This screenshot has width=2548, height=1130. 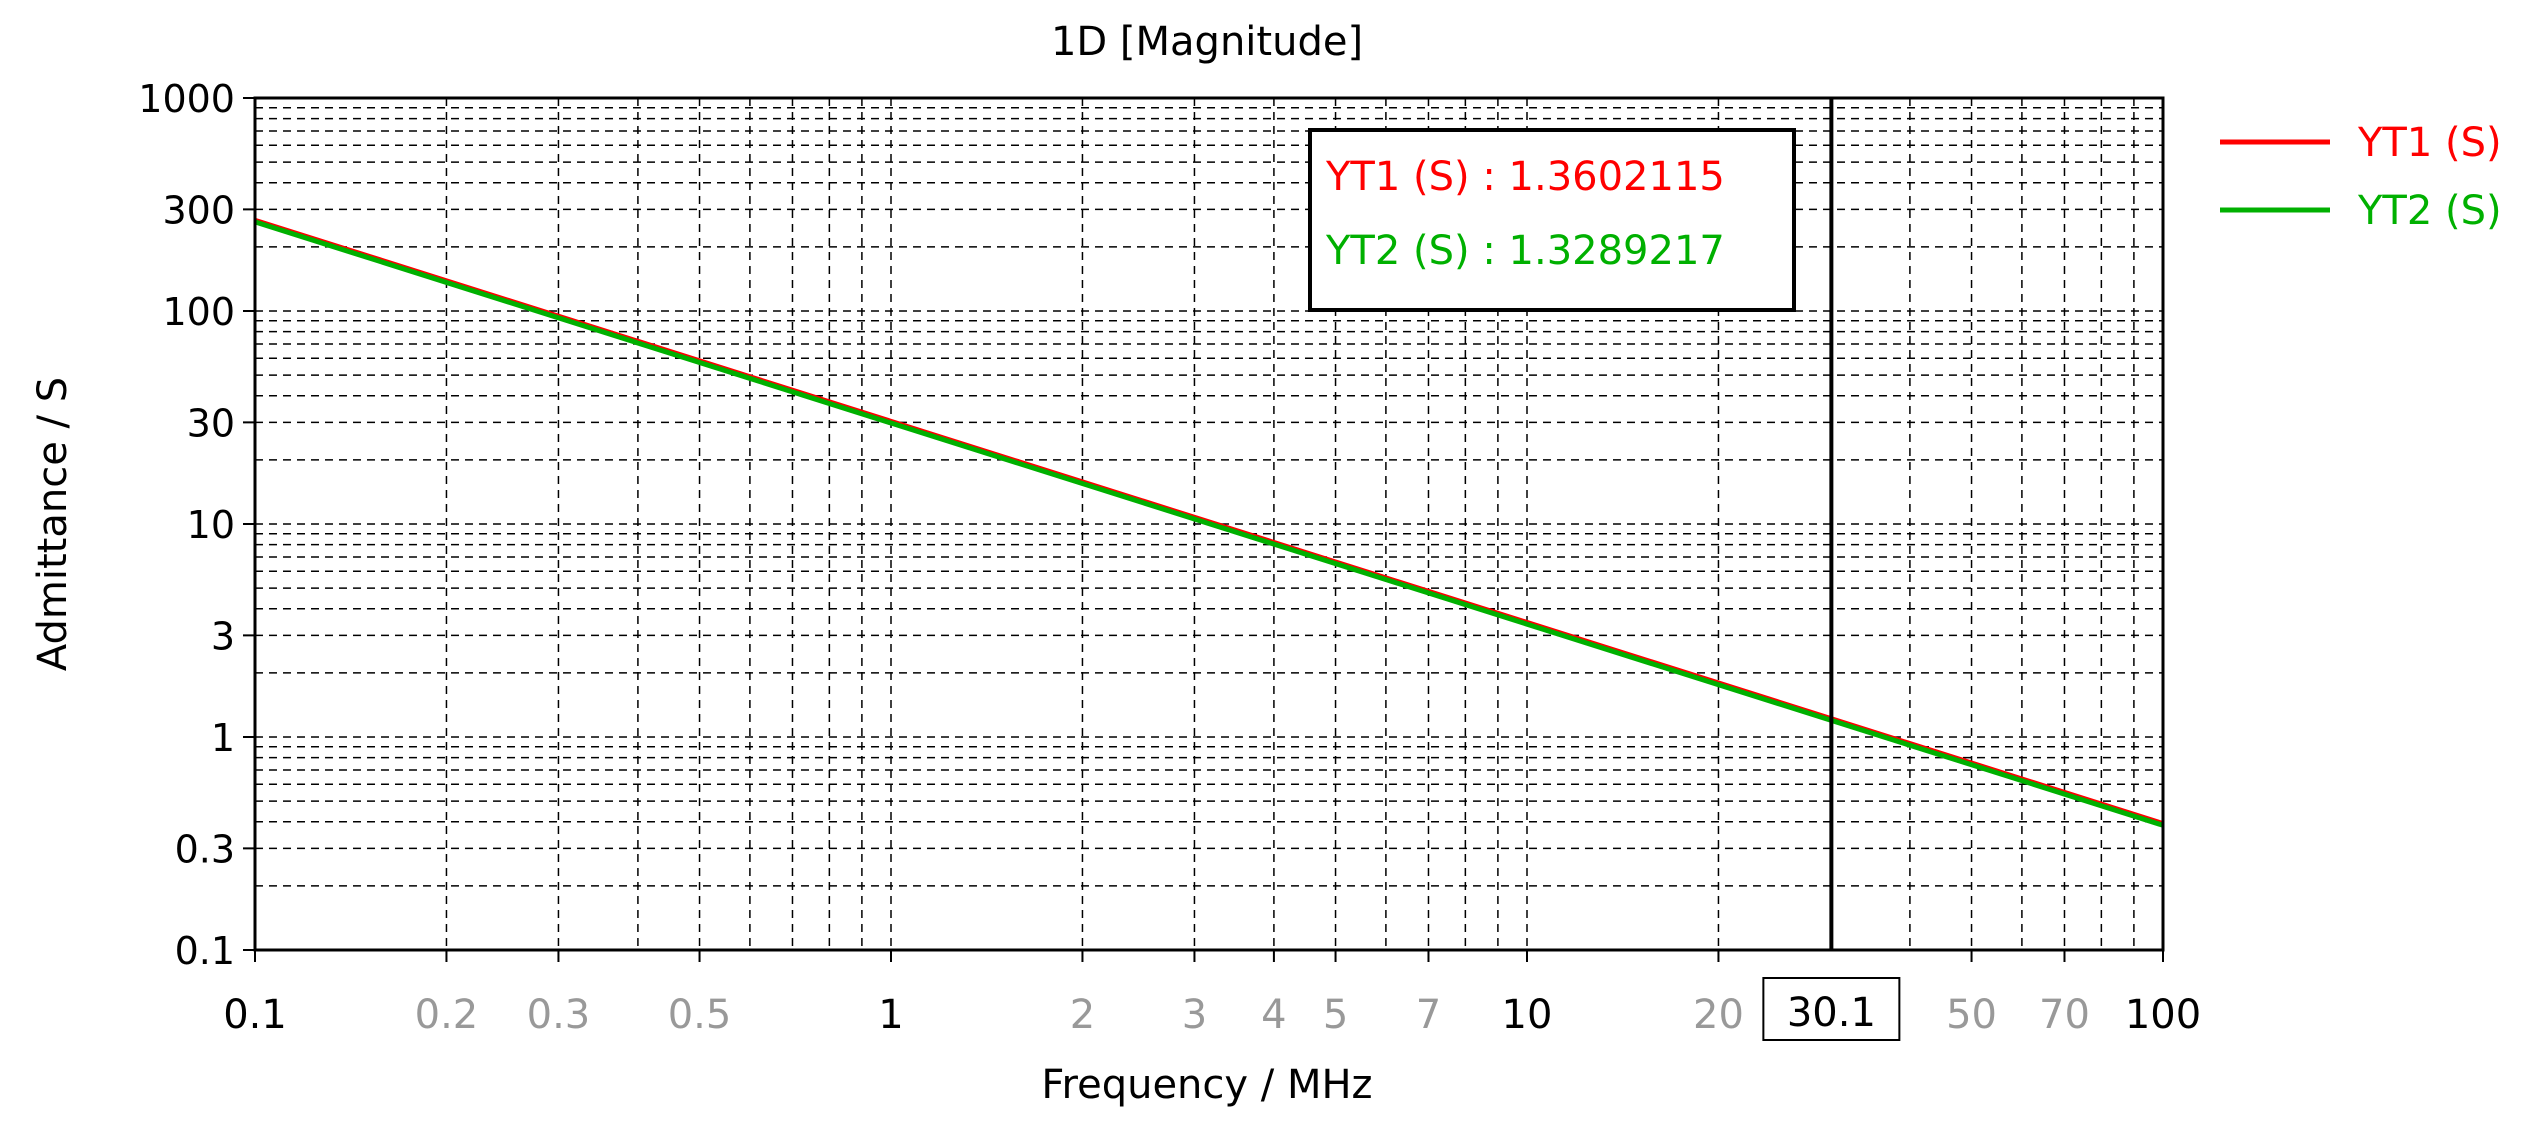 I want to click on marker-readout-box: YT1 (S) : 1.3602115 YT2 (S) : 1.3289217, so click(x=1552, y=220).